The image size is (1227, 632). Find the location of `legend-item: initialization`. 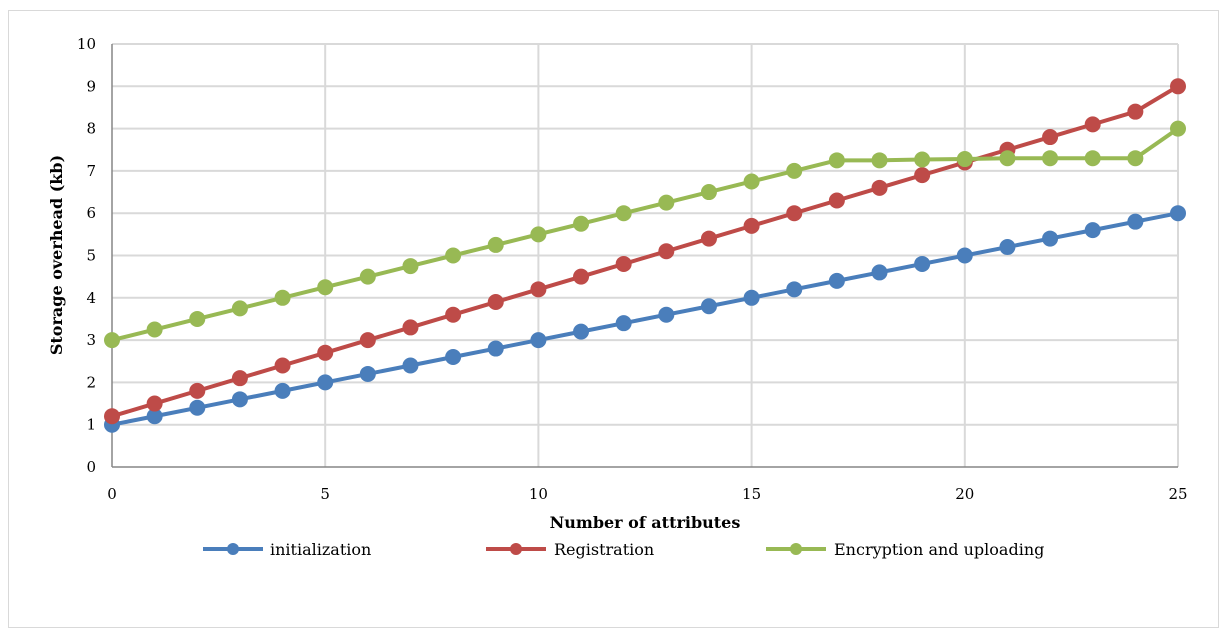

legend-item: initialization is located at coordinates (287, 549).